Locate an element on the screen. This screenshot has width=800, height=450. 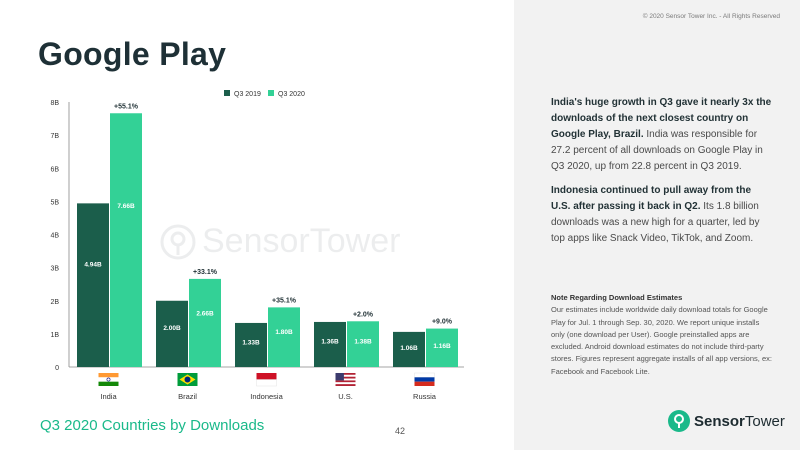
bar-value-label: 7.66B is located at coordinates (126, 206).